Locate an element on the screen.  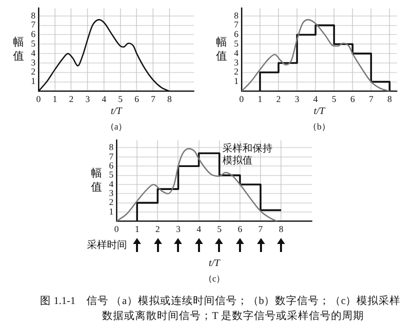
text: 采样时间 is located at coordinates (107, 244).